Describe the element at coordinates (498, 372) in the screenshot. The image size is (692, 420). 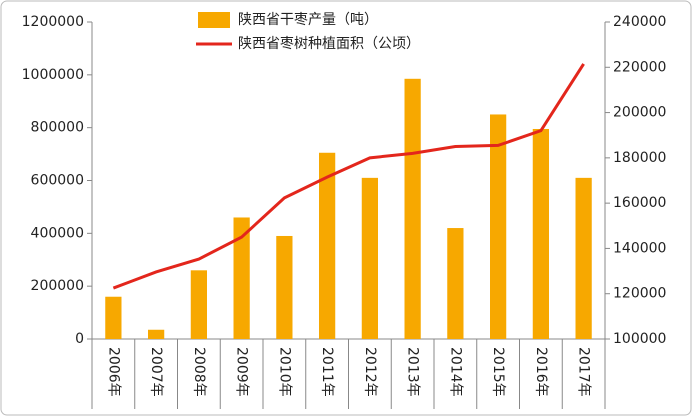
I see `x-tick-label: 2015年` at that location.